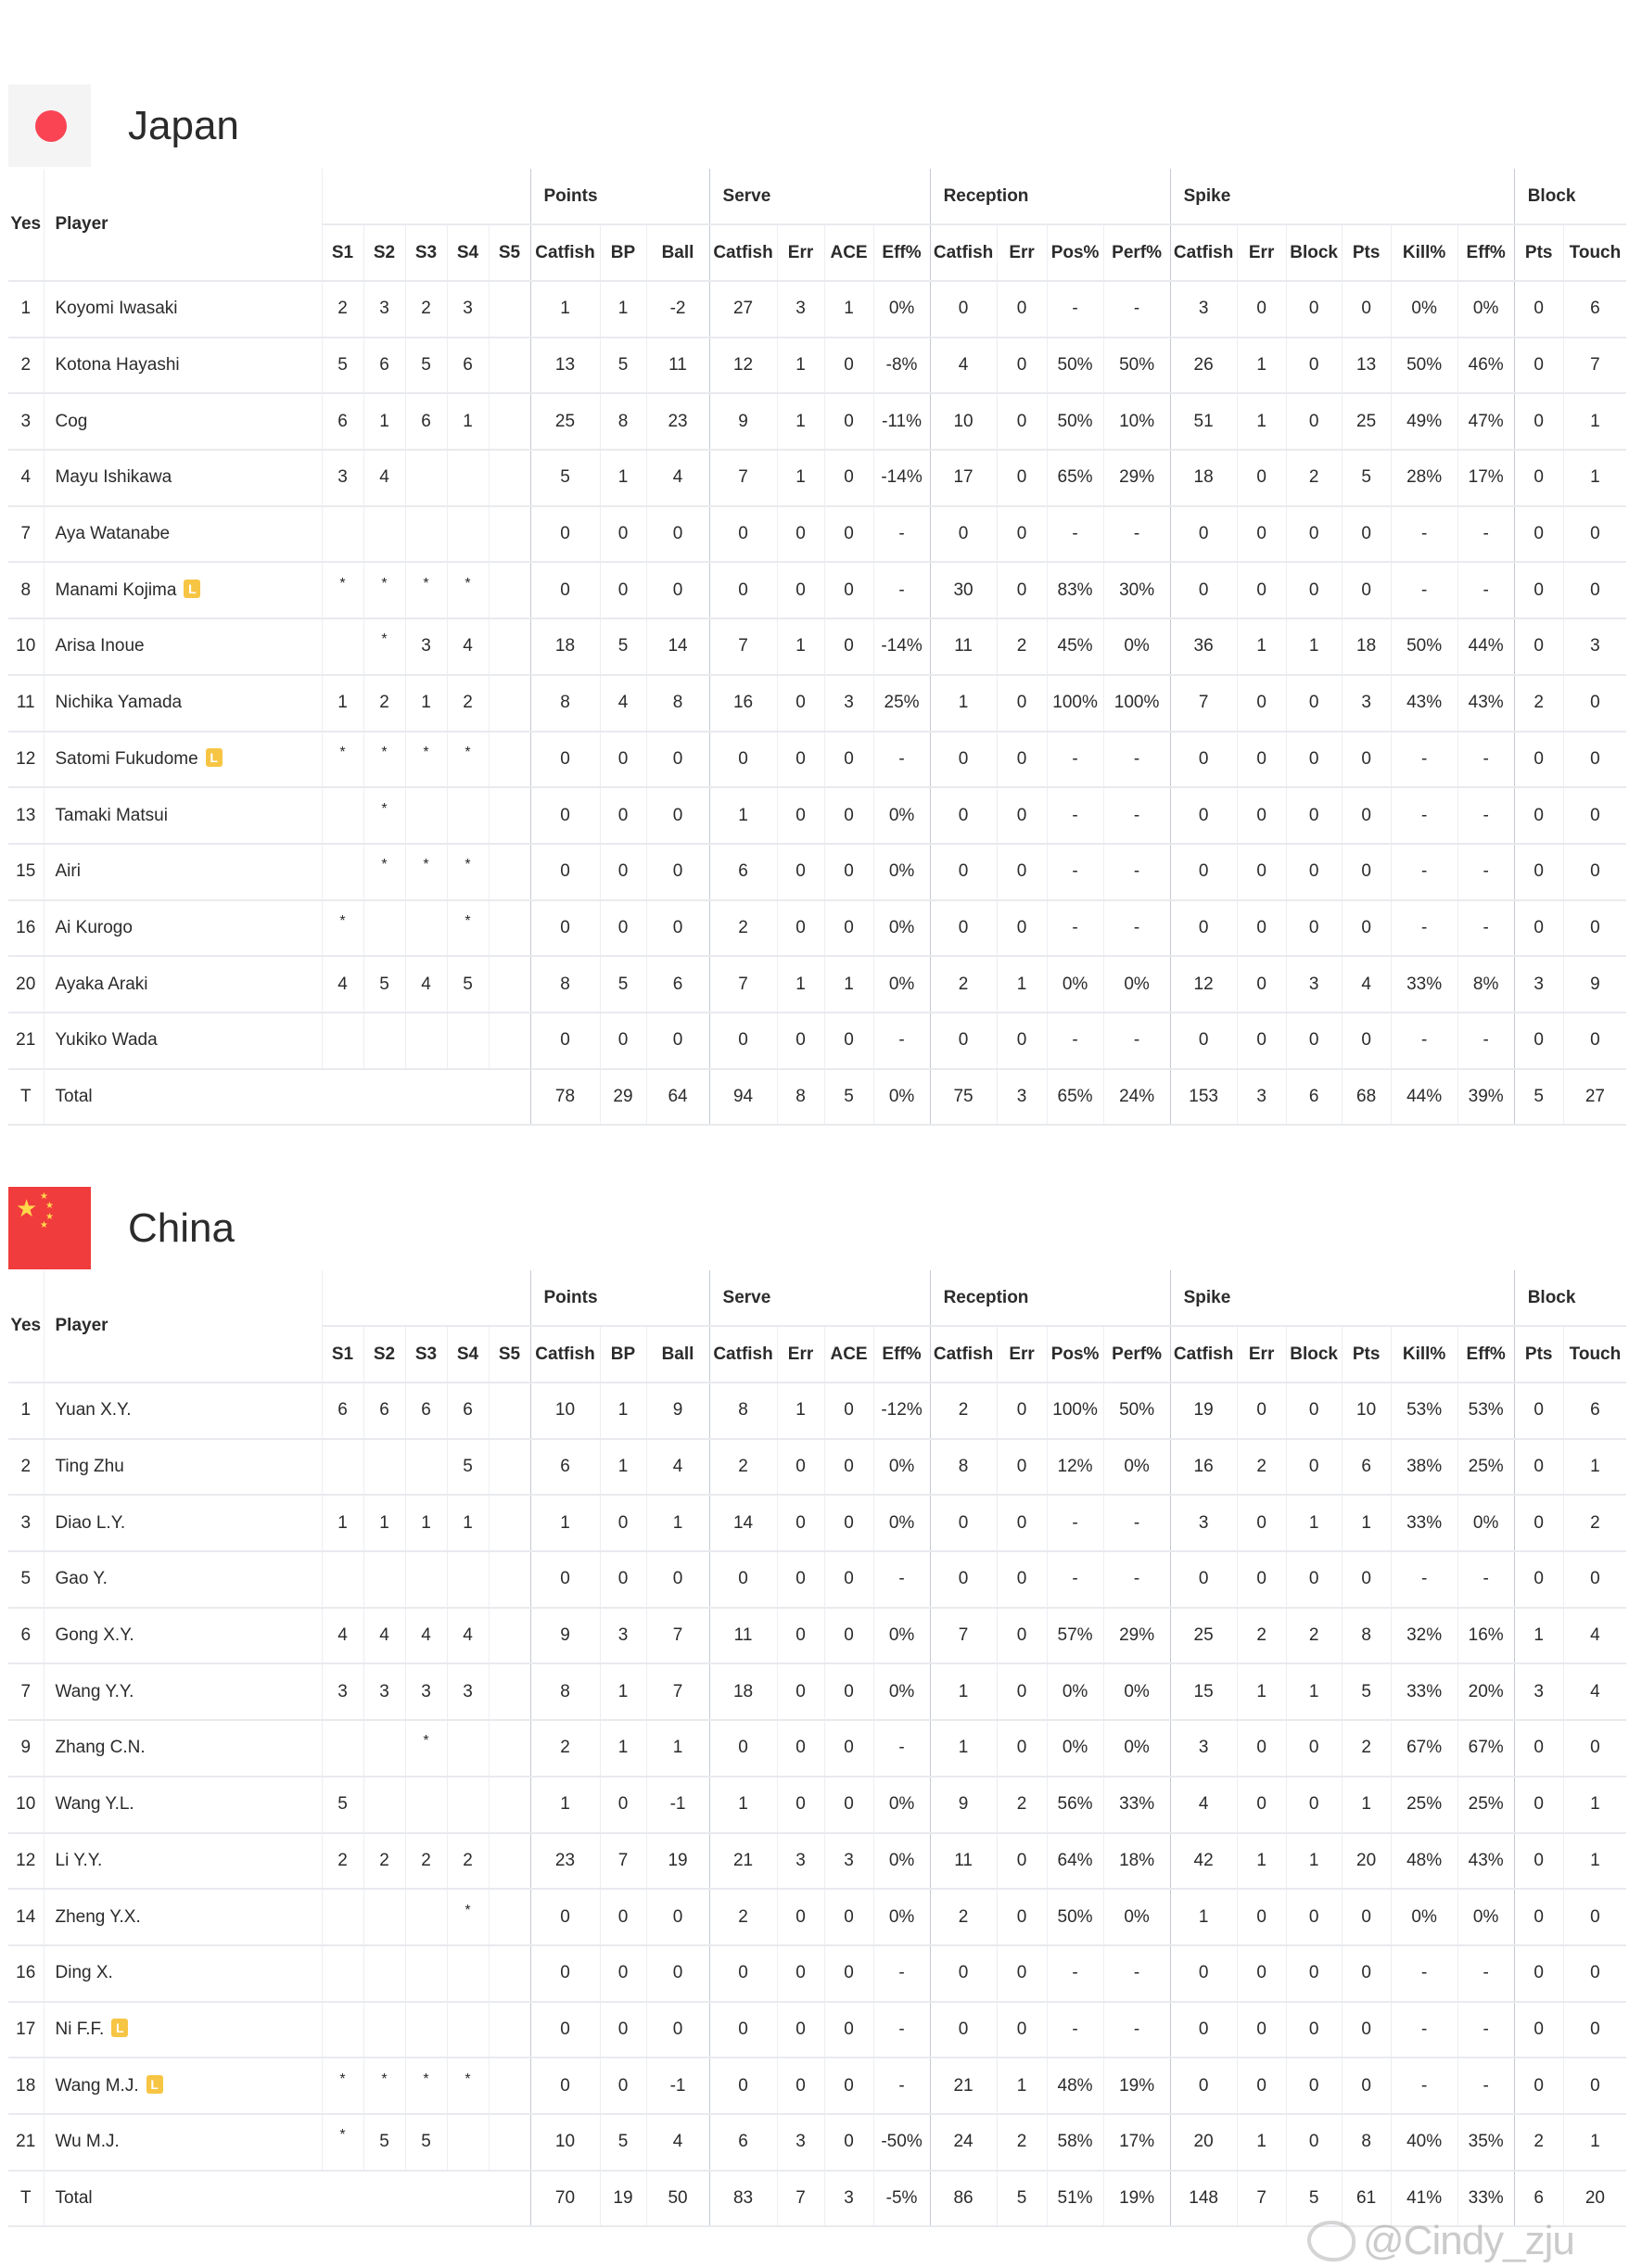  I want to click on stat-touch: 0, so click(1594, 760).